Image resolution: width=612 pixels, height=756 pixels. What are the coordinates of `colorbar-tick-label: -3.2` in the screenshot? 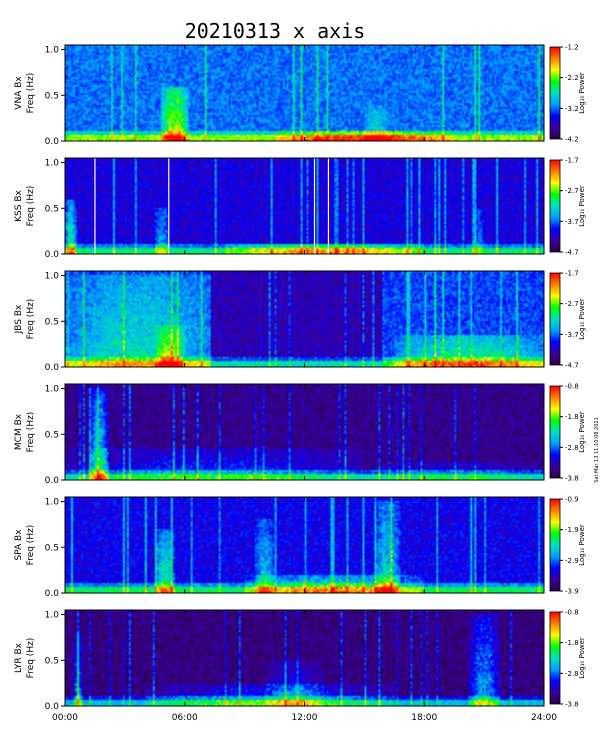 It's located at (572, 109).